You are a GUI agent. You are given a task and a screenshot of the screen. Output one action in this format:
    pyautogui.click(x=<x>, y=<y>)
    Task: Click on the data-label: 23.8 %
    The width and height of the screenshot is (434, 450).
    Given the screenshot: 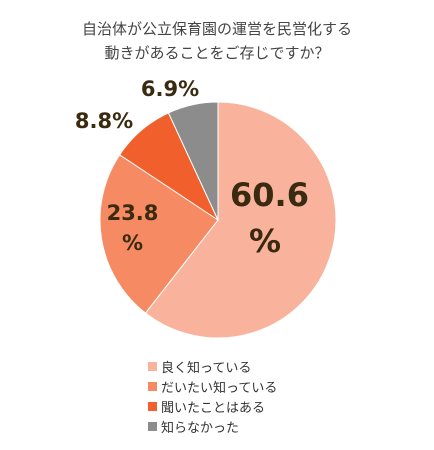 What is the action you would take?
    pyautogui.click(x=132, y=228)
    